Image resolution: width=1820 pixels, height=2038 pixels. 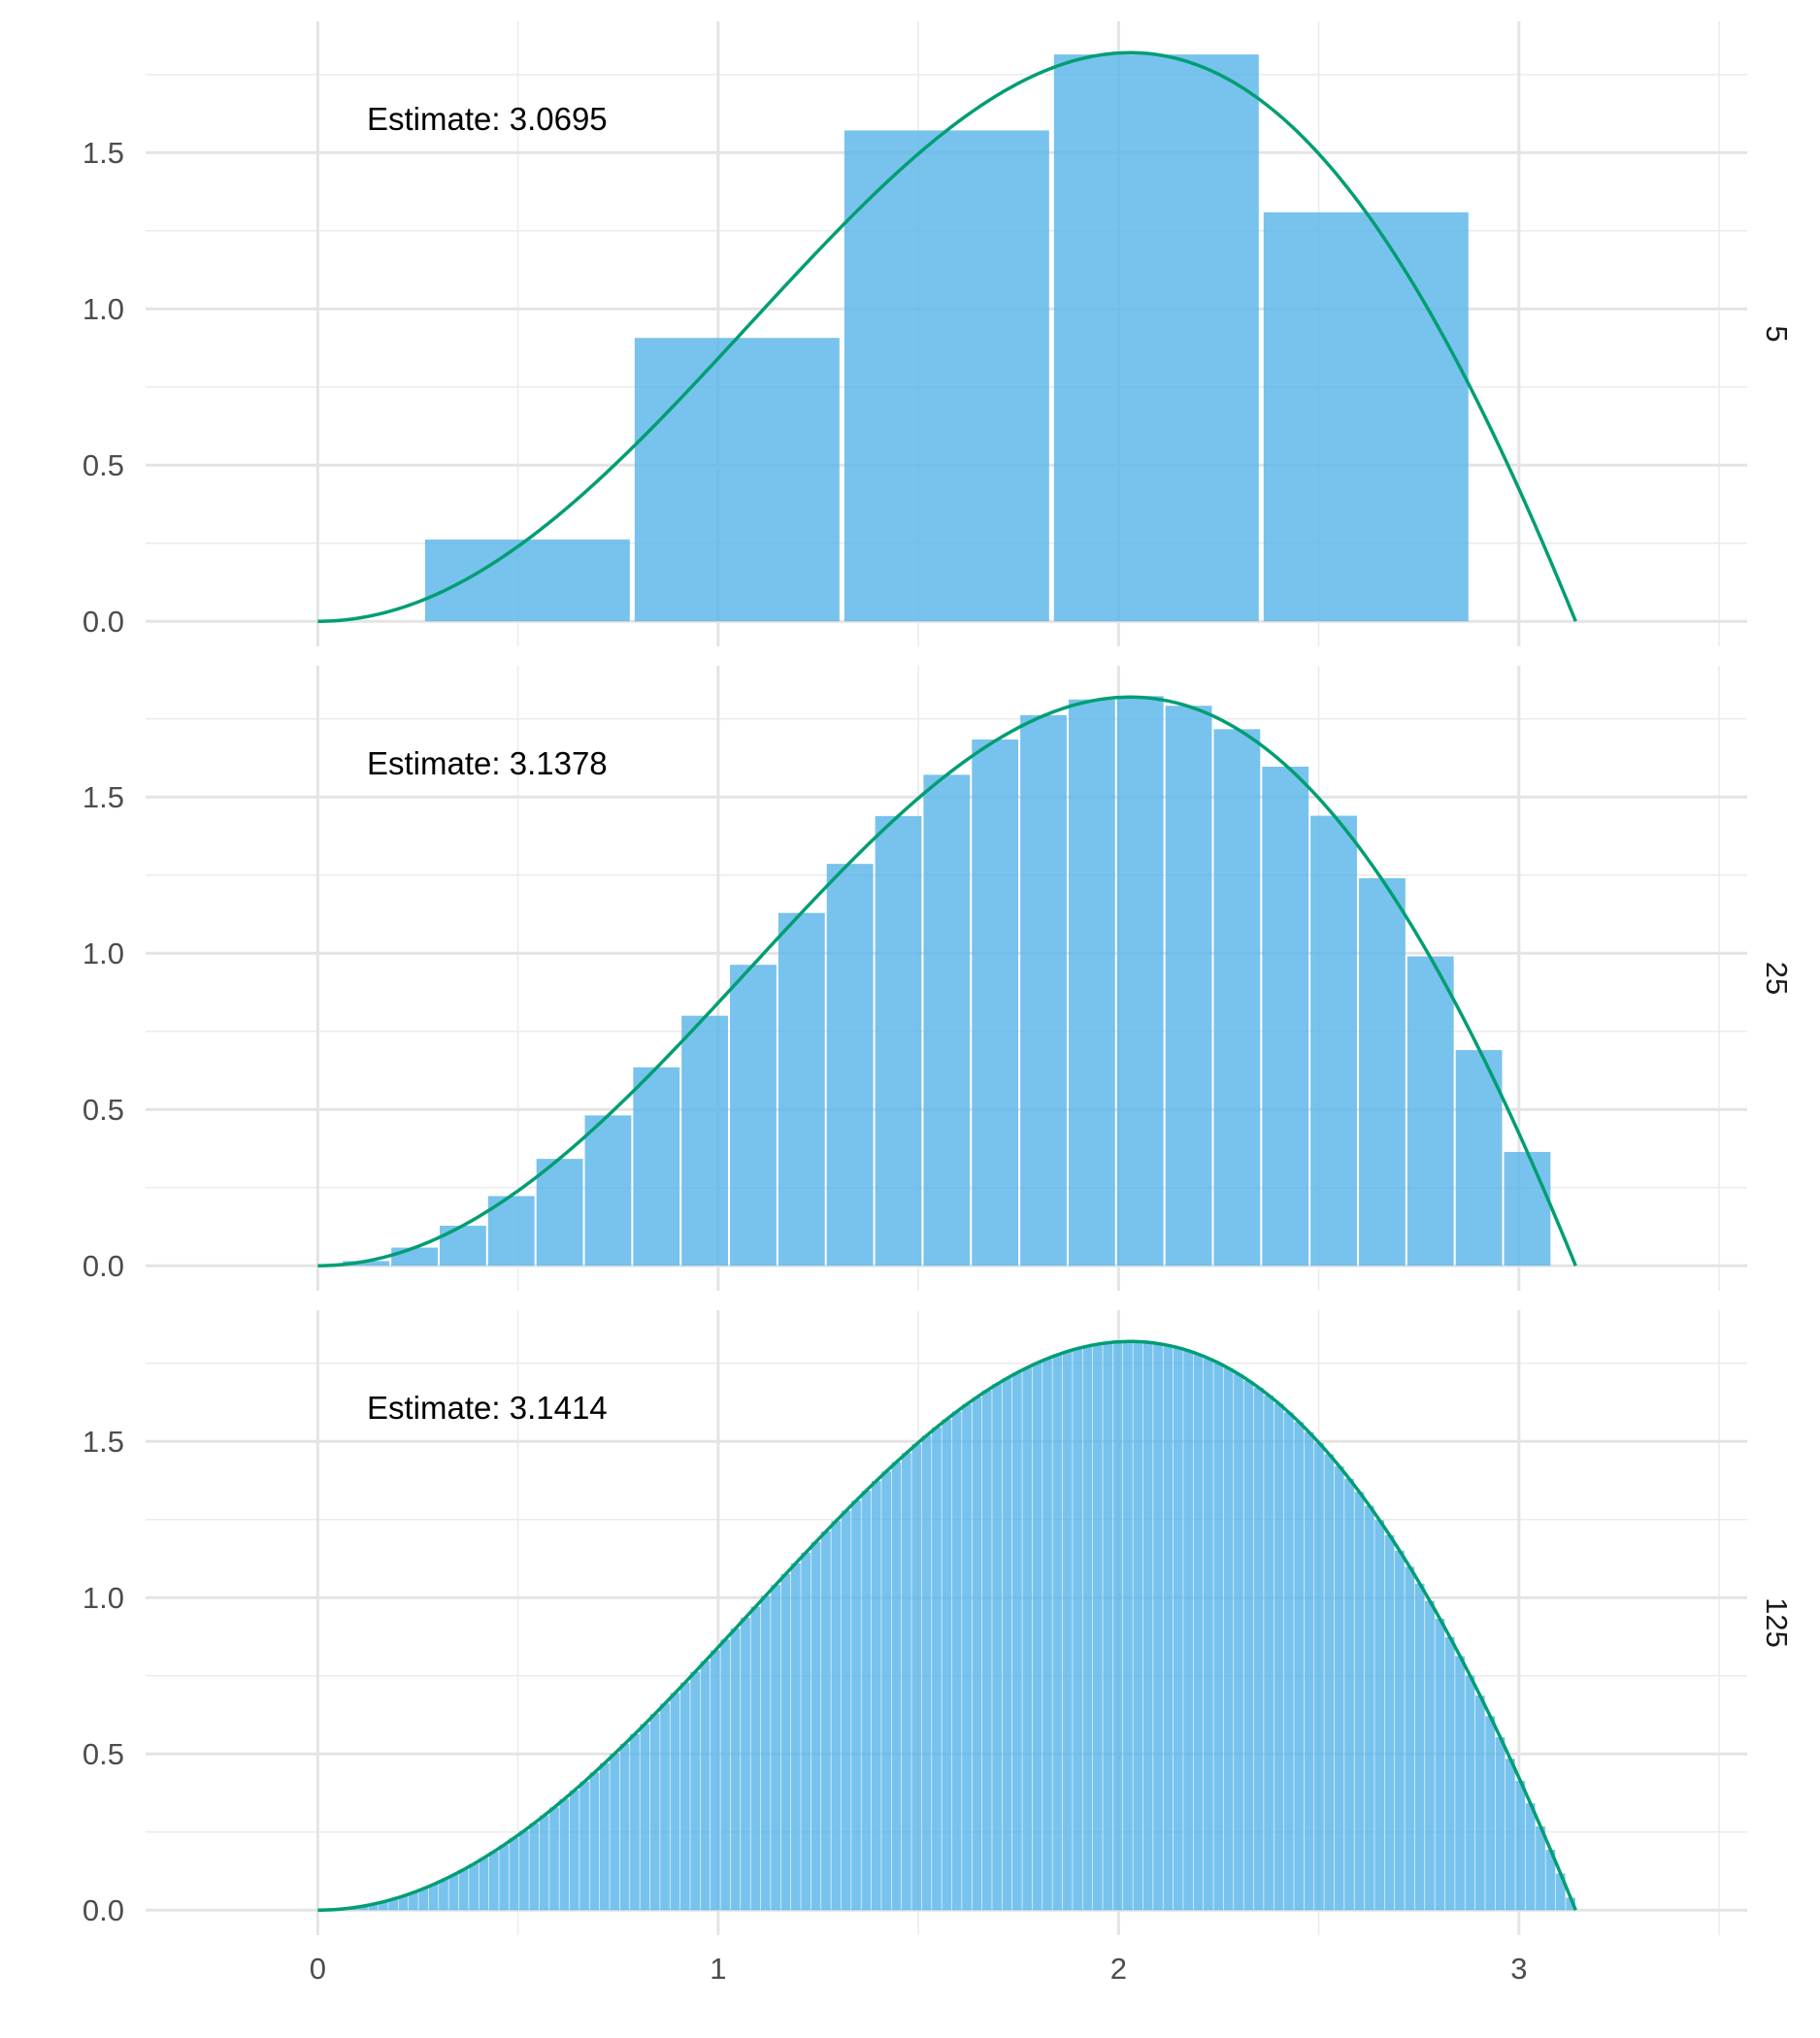 I want to click on x-tick-label: 2, so click(x=1118, y=1969).